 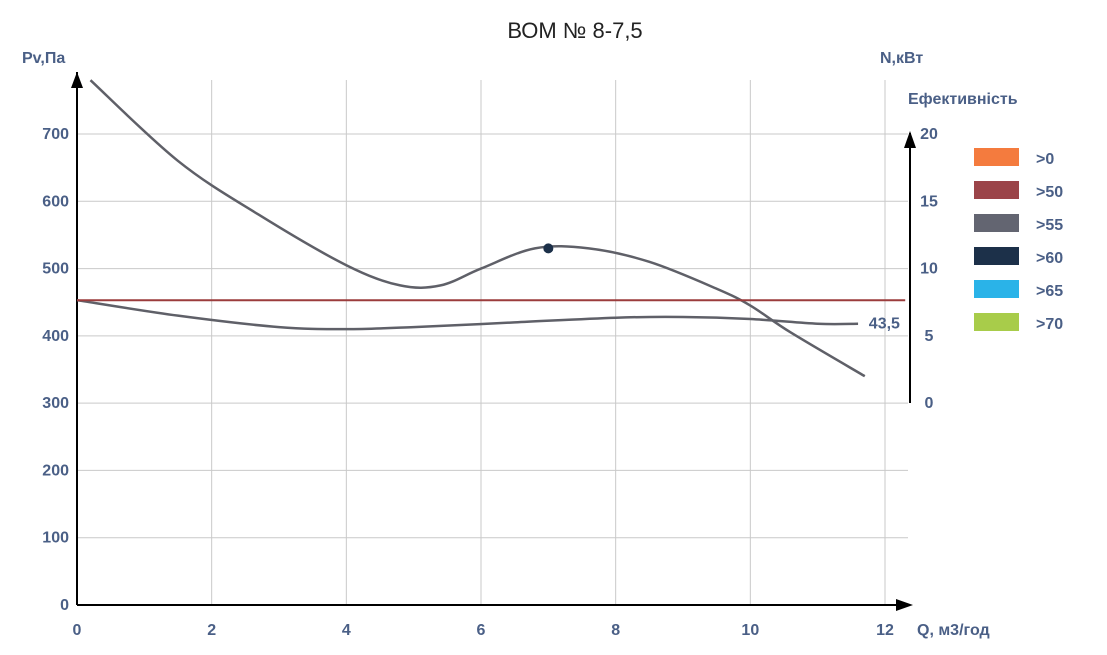 What do you see at coordinates (55, 470) in the screenshot?
I see `y-left-tick-label: 200` at bounding box center [55, 470].